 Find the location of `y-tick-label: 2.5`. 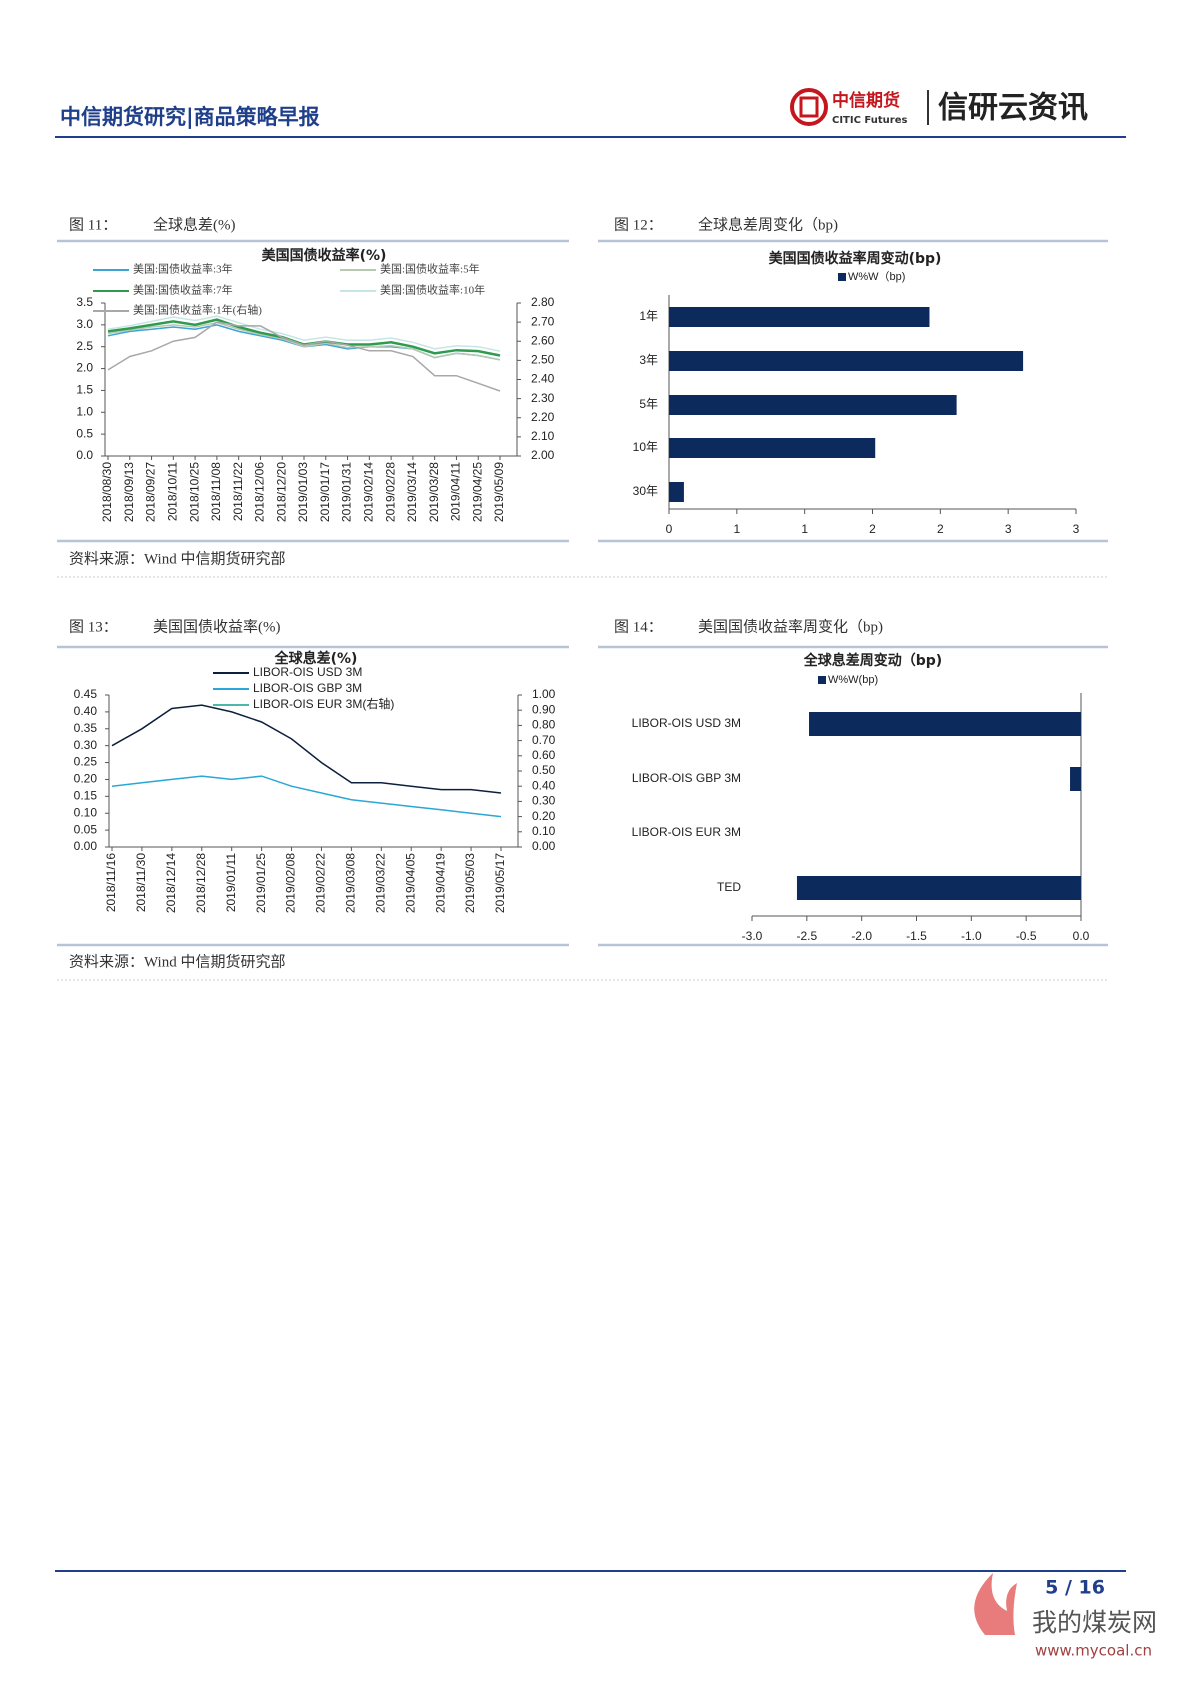

y-tick-label: 2.5 is located at coordinates (84, 346).